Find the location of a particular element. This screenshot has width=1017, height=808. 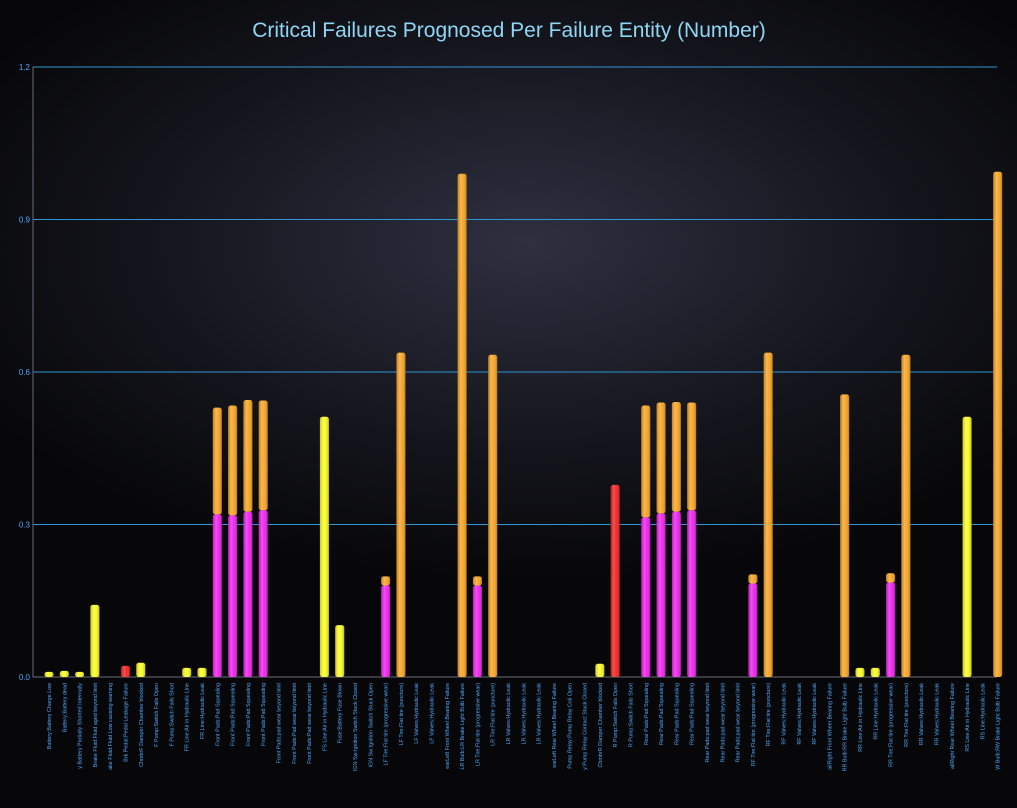

x-tick-label: LF Valves:Hydraulic Leak is located at coordinates (417, 713).